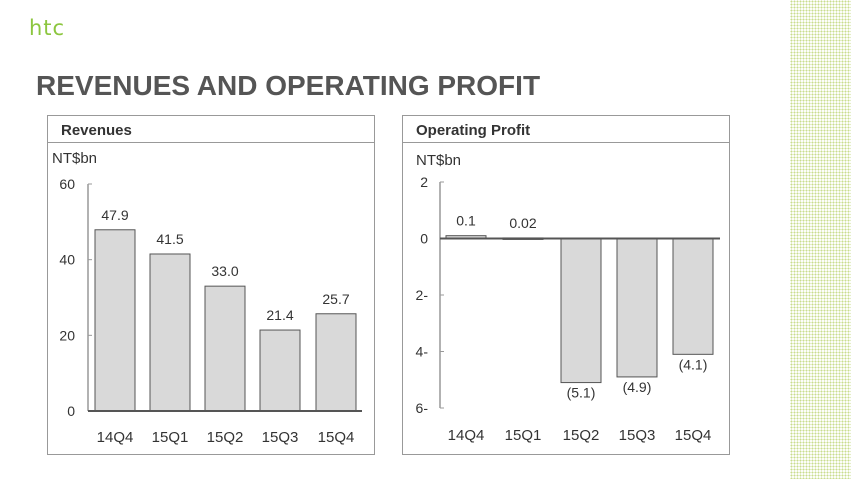 This screenshot has height=479, width=851. Describe the element at coordinates (693, 364) in the screenshot. I see `data-label: (4.1)` at that location.